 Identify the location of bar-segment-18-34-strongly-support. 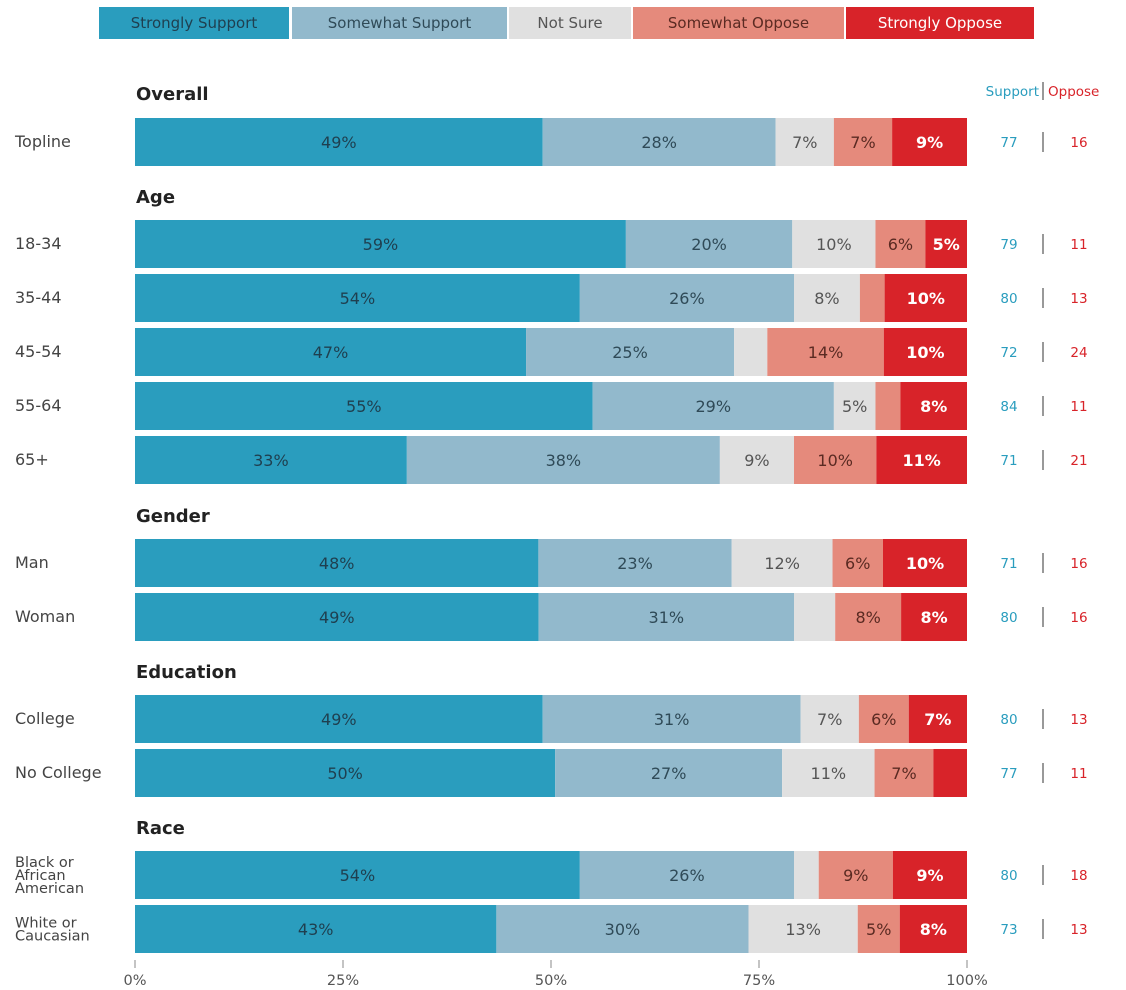
(380, 244).